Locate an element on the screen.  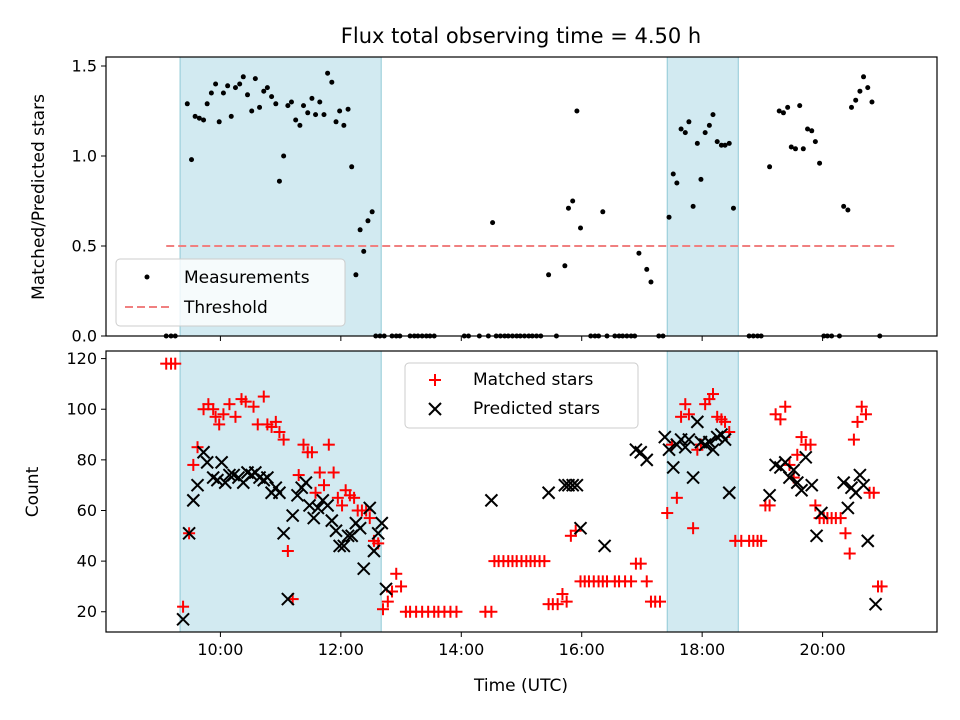
top-y-tick-label: 1.5 is located at coordinates (84, 66).